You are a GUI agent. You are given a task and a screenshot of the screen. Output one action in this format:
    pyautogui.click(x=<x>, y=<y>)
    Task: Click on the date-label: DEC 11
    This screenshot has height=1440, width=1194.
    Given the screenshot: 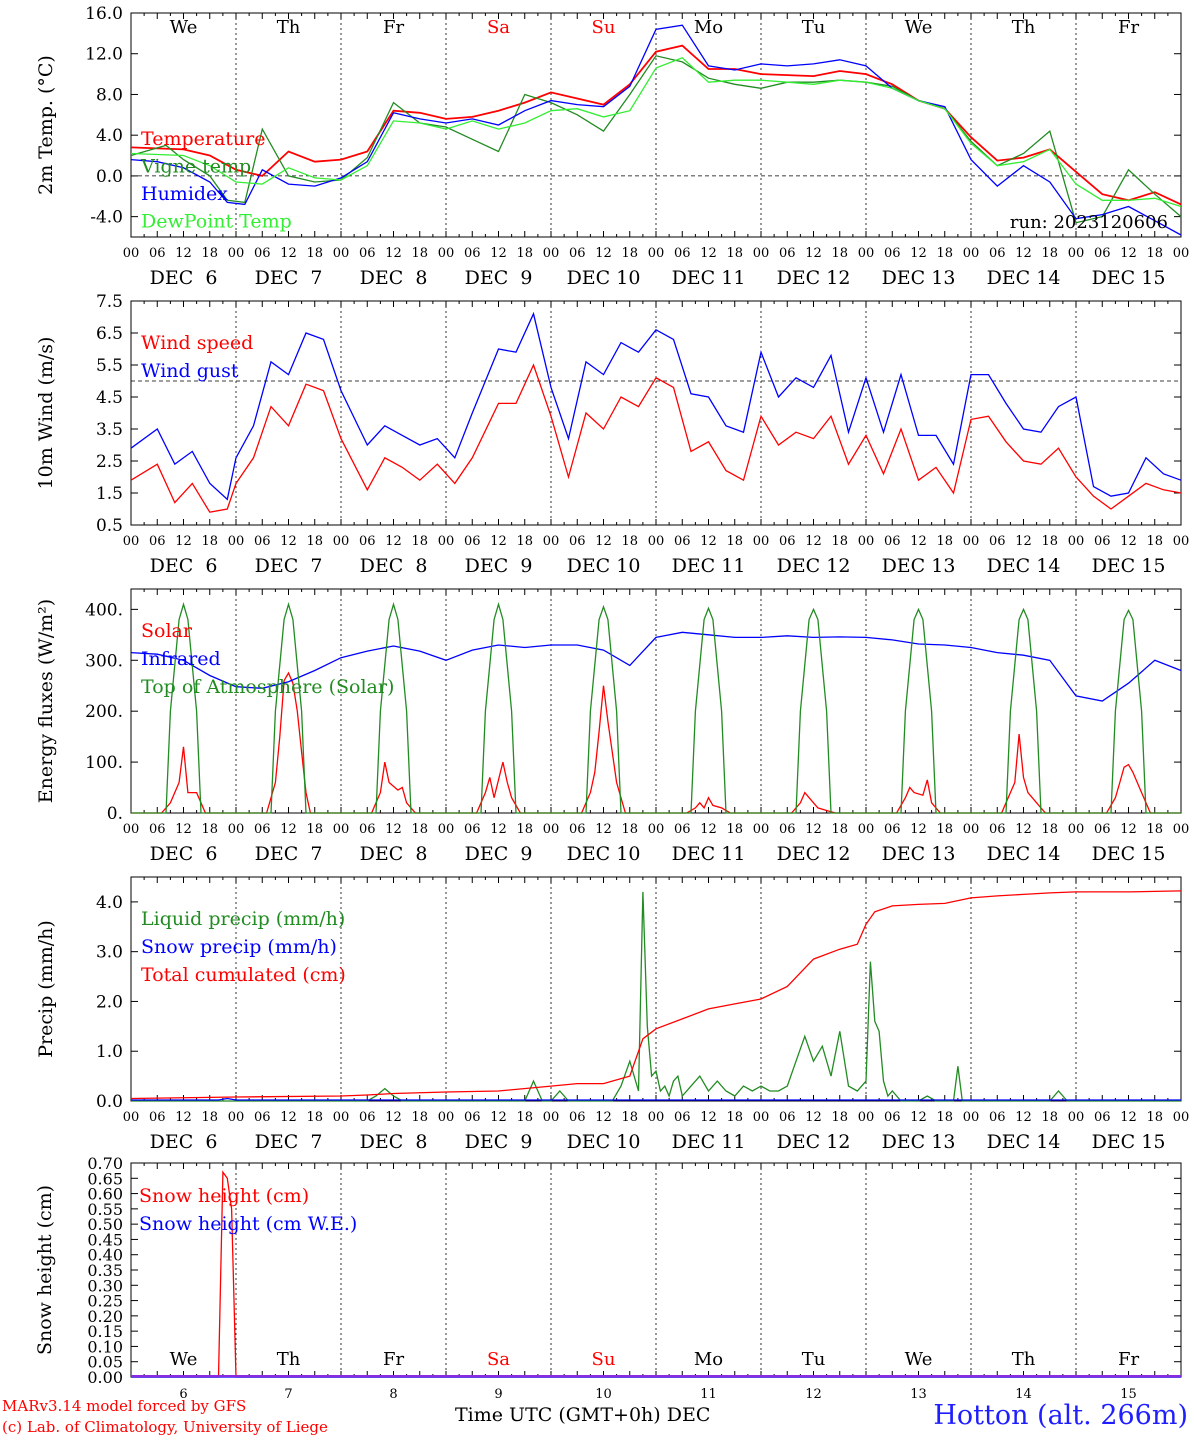 What is the action you would take?
    pyautogui.click(x=709, y=566)
    